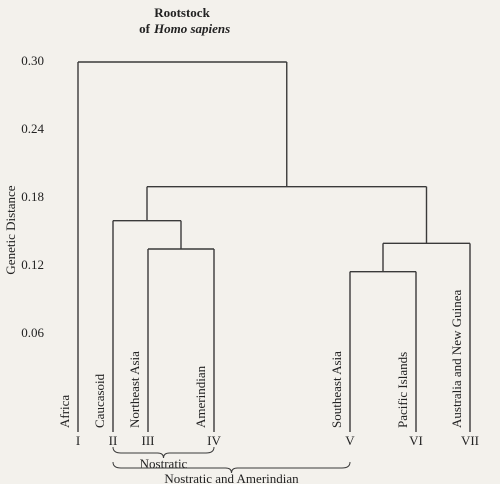 Image resolution: width=500 pixels, height=484 pixels. I want to click on y-tick-label: 0.18, so click(32, 196).